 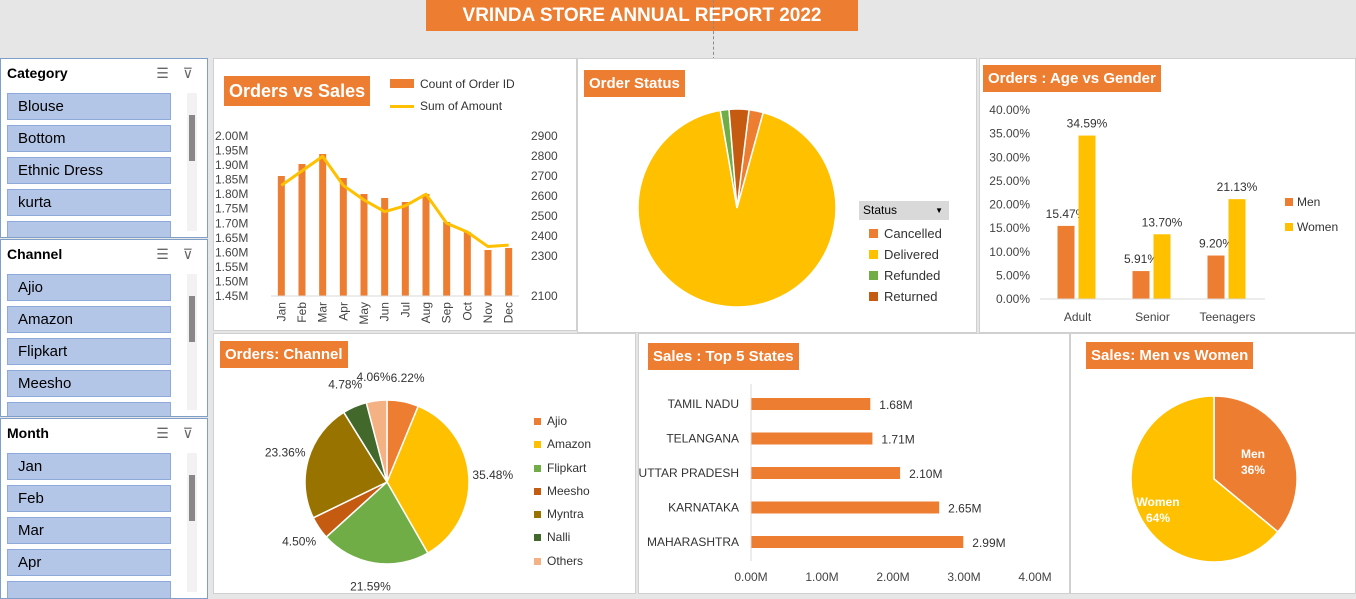 What do you see at coordinates (231, 238) in the screenshot?
I see `y-left-tick: 1.65M` at bounding box center [231, 238].